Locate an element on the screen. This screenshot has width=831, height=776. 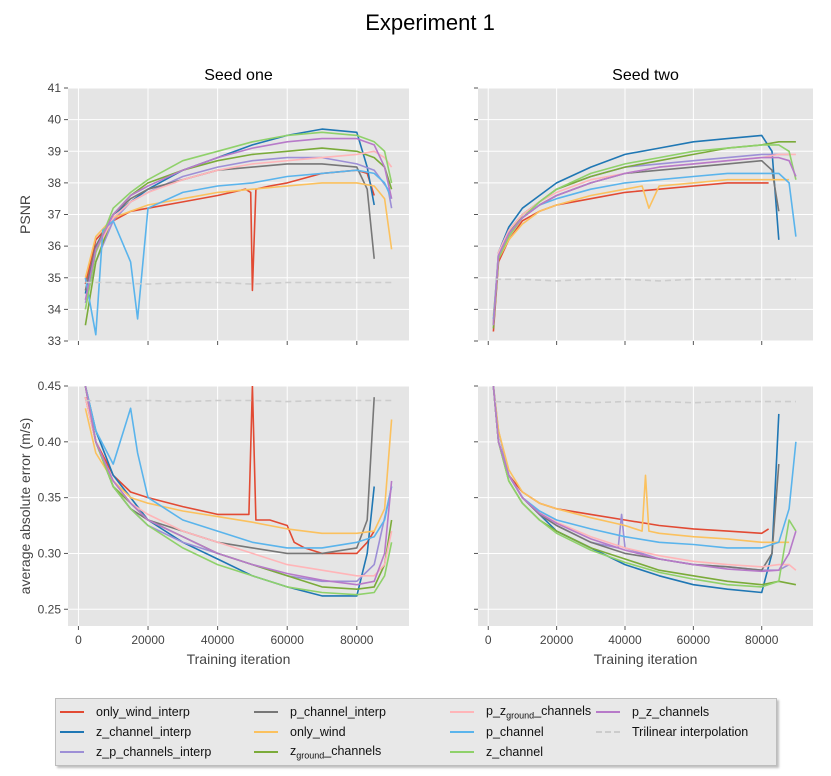
legend-item-p_channel_interp: p_channel_interp is located at coordinates (320, 712).